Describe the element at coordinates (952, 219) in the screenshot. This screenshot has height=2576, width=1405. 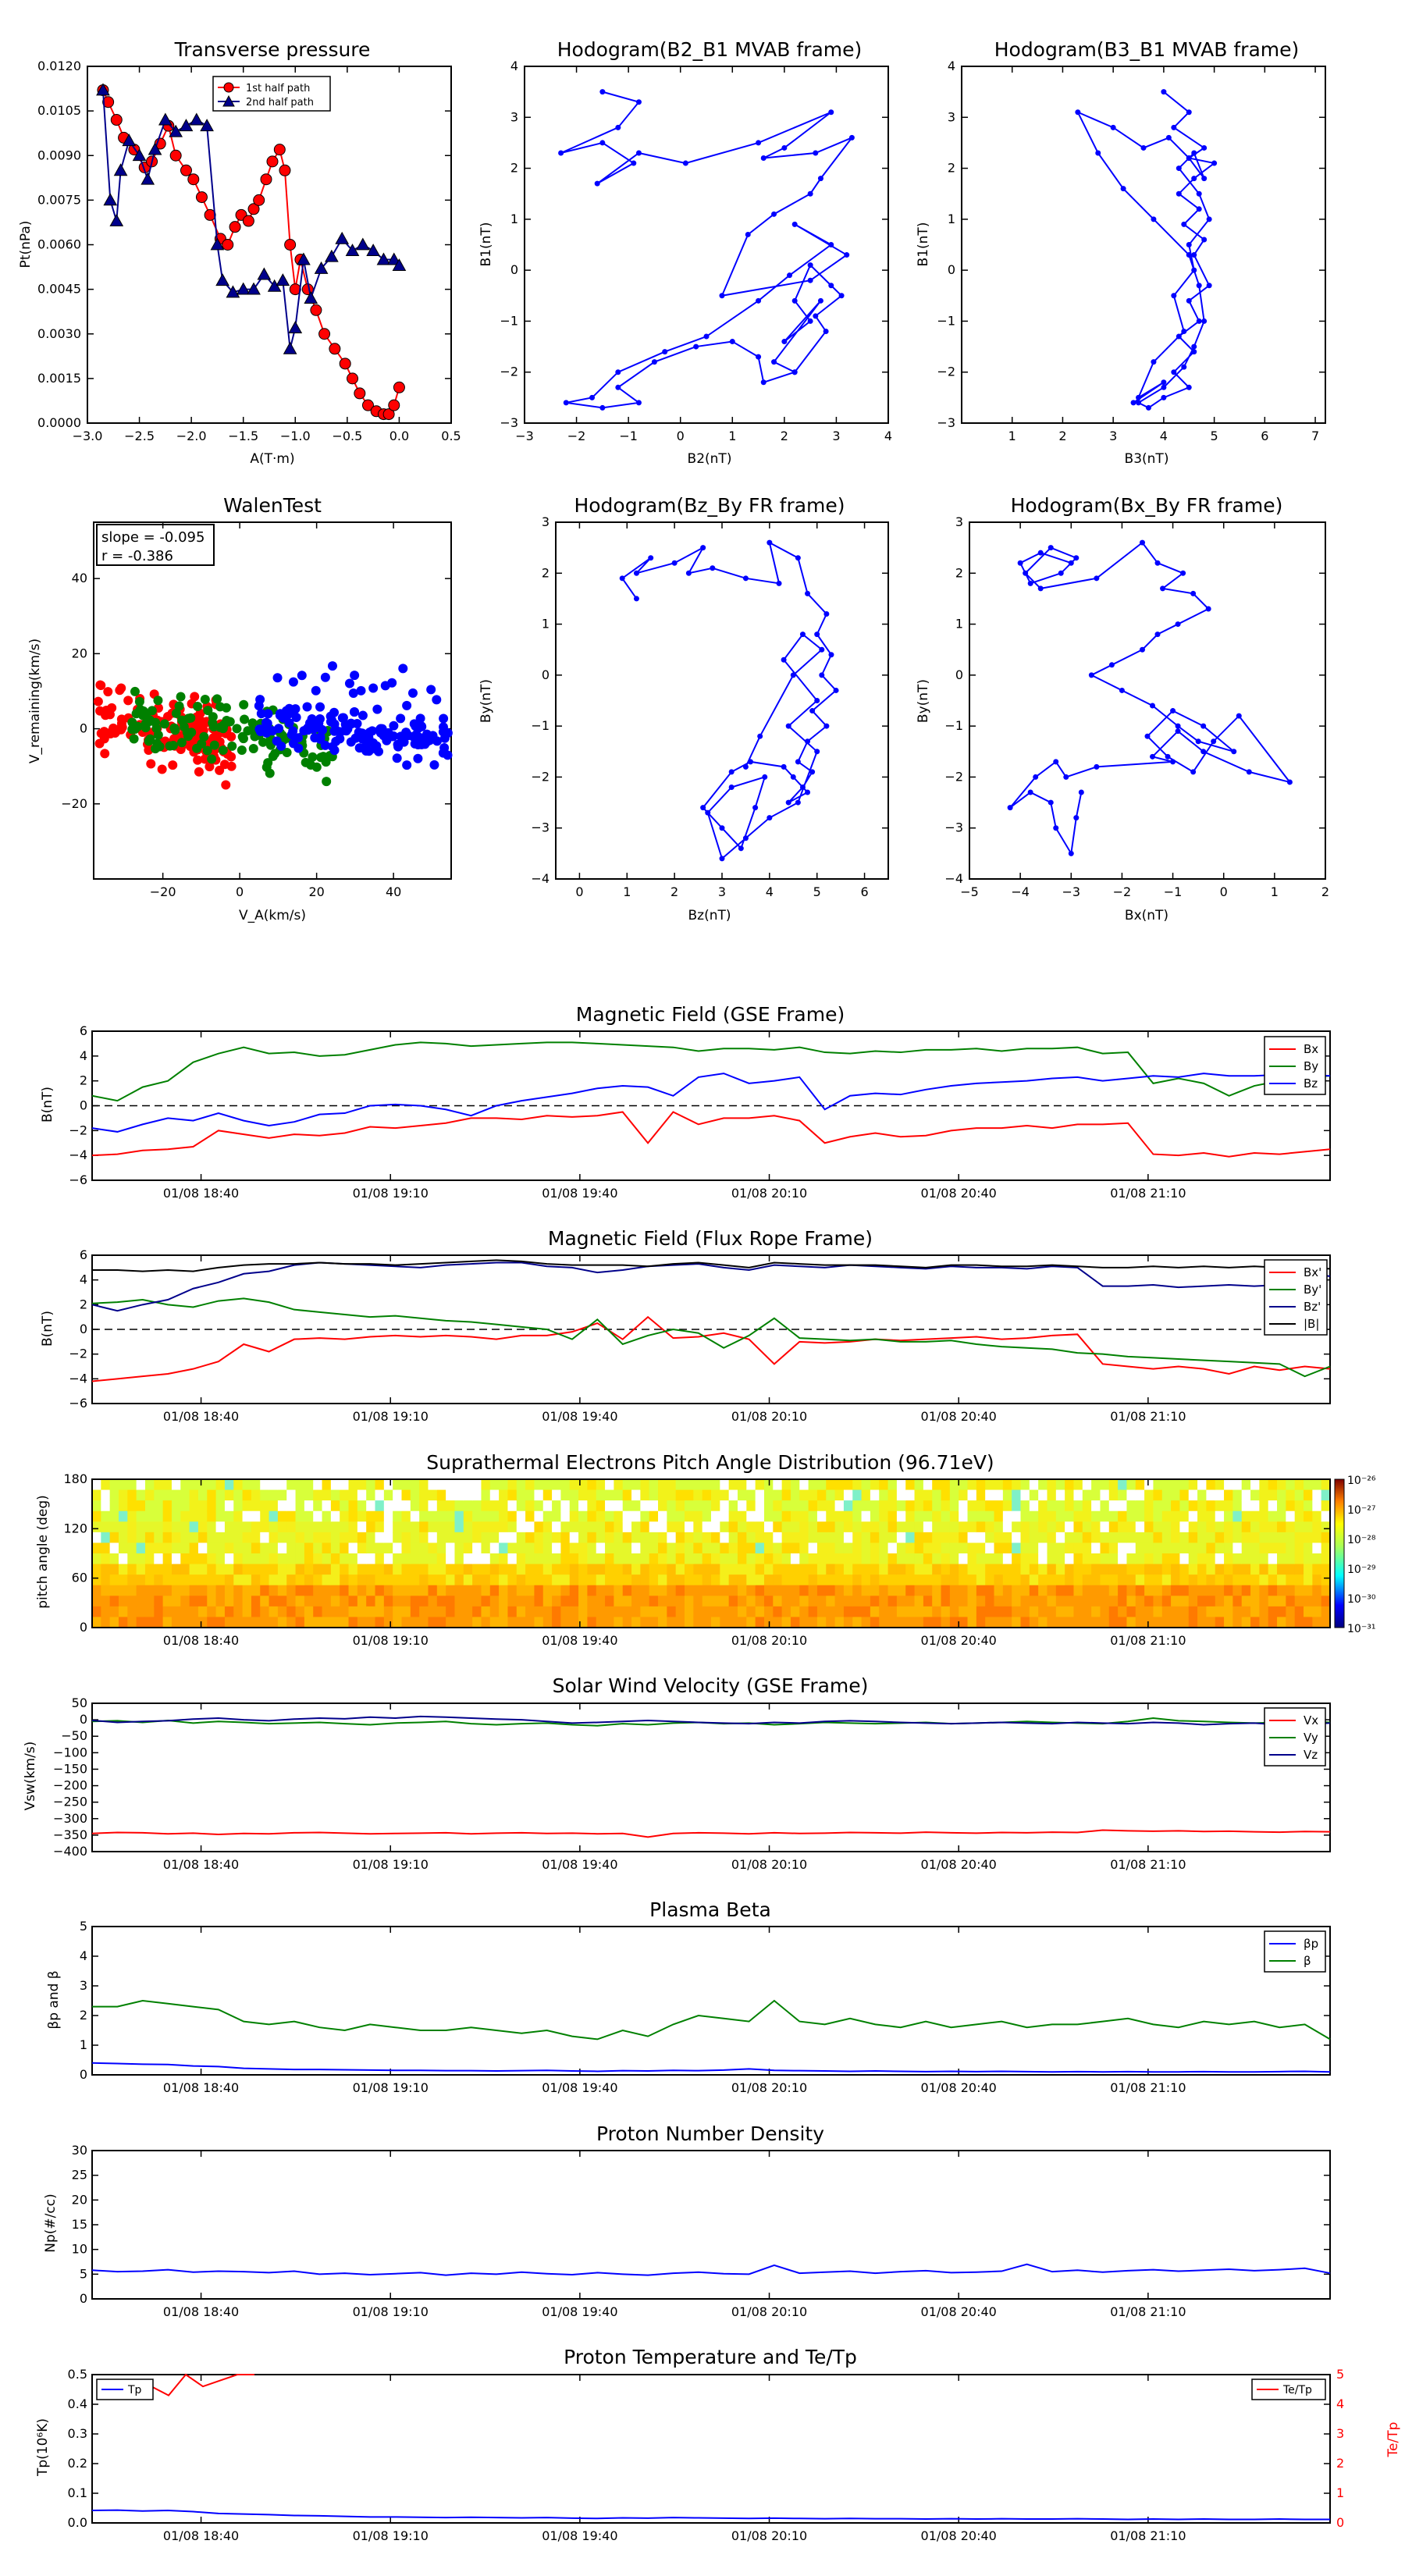
I see `h2-ytick-label: 1` at that location.